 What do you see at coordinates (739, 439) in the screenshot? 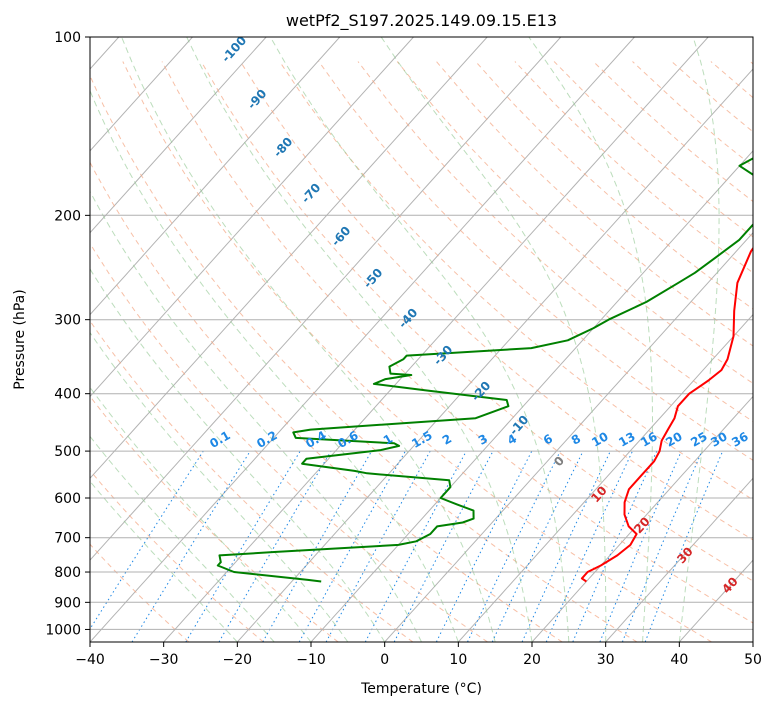
I see `mixing-ratio-label: 36` at bounding box center [739, 439].